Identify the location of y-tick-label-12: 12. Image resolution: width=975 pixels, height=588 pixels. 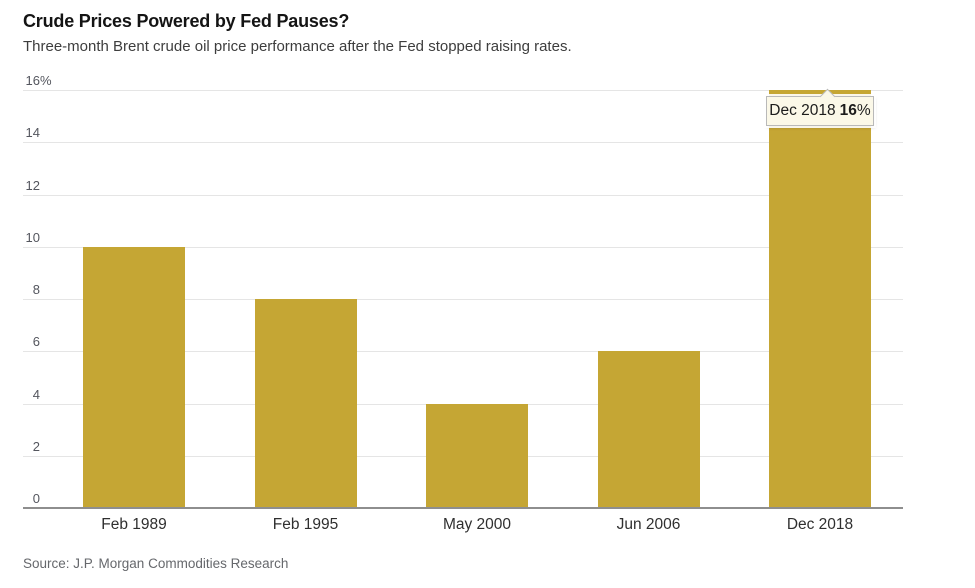
(32, 185).